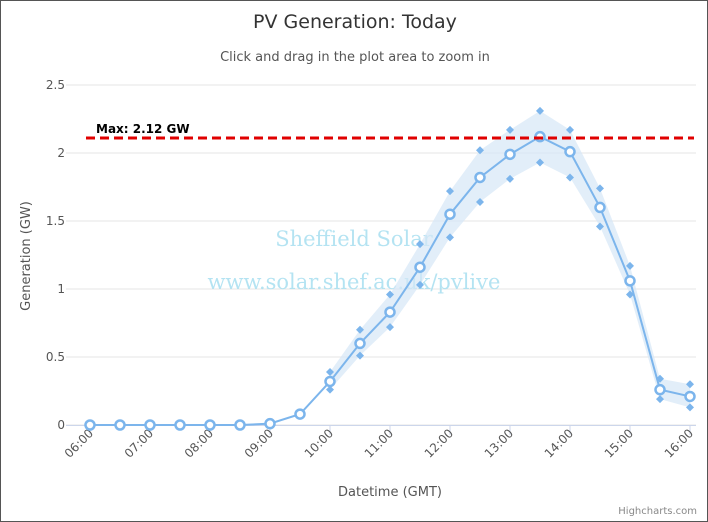  What do you see at coordinates (55, 221) in the screenshot?
I see `y-tick-label: 1.5` at bounding box center [55, 221].